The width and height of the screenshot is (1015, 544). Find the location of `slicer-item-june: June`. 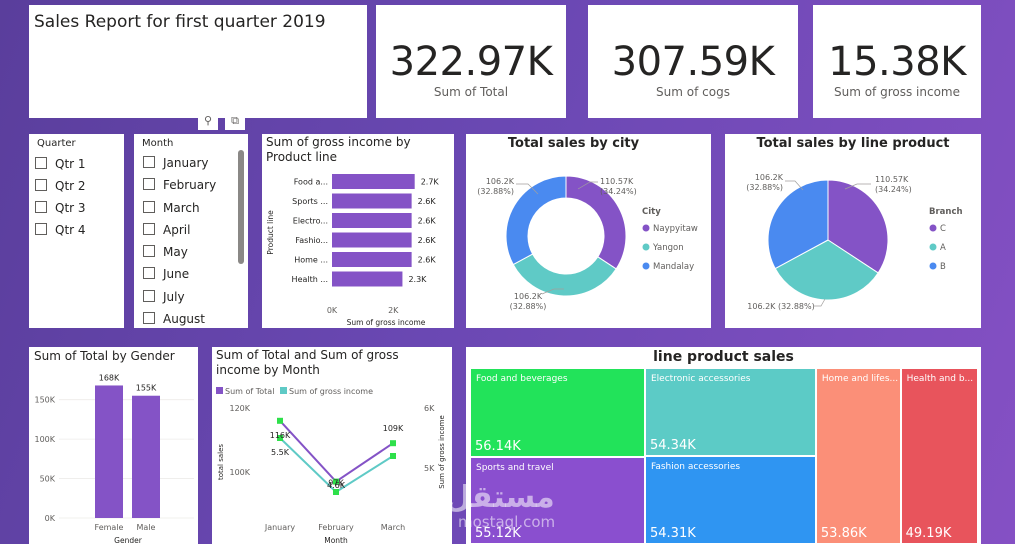

slicer-item-june: June is located at coordinates (166, 274).